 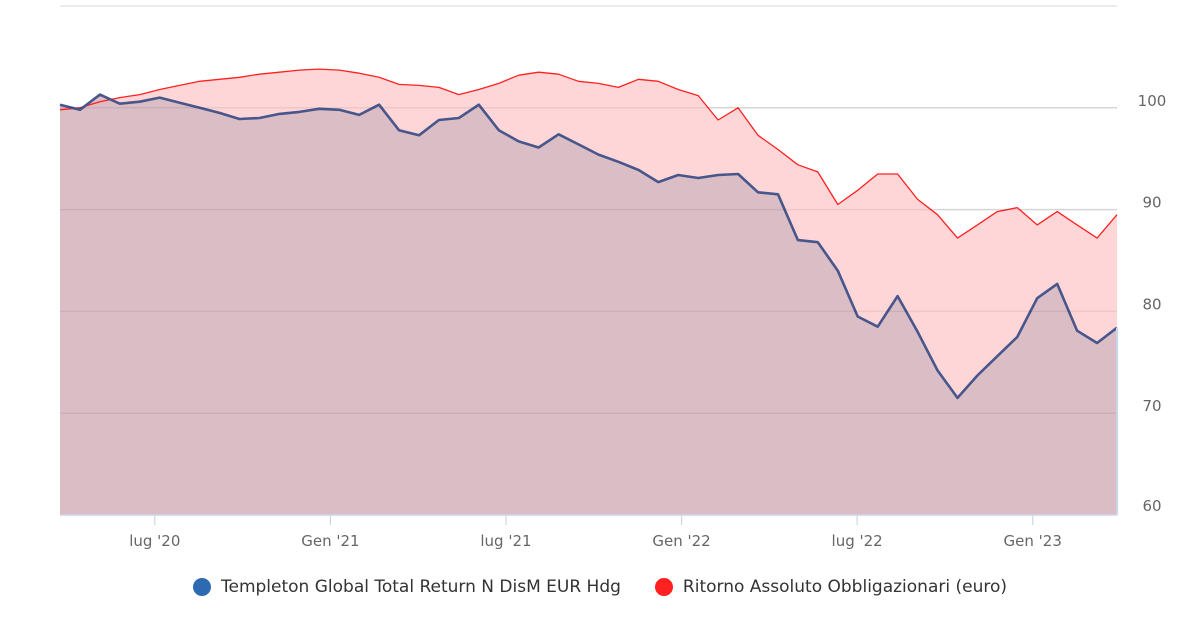 I want to click on x-tick-label: lug '22, so click(x=857, y=541).